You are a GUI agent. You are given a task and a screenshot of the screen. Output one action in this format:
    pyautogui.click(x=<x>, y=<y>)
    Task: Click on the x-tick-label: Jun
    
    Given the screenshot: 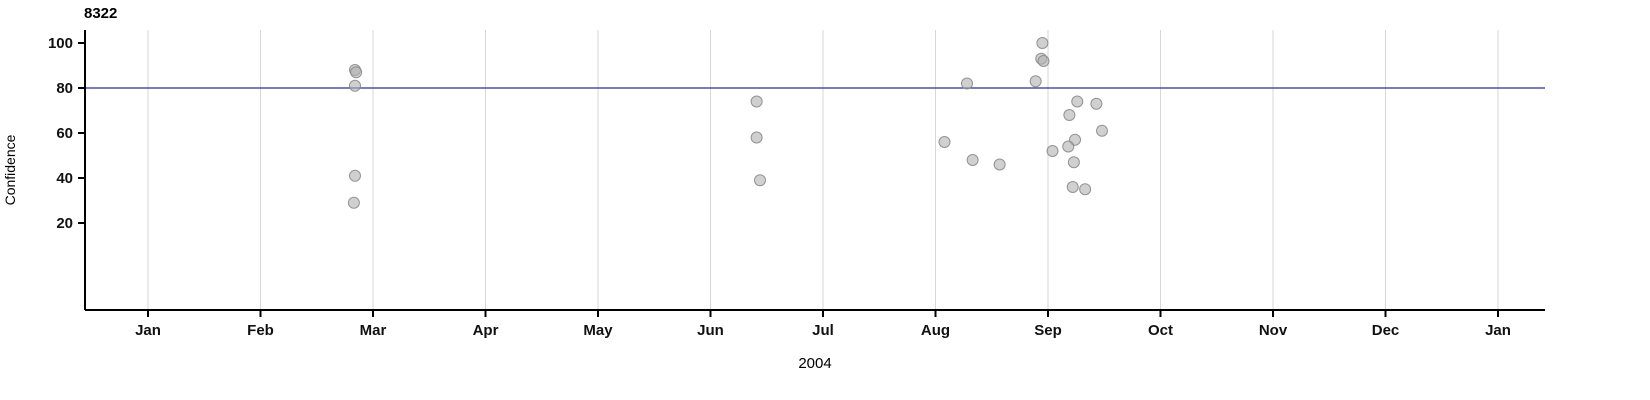 What is the action you would take?
    pyautogui.click(x=710, y=330)
    